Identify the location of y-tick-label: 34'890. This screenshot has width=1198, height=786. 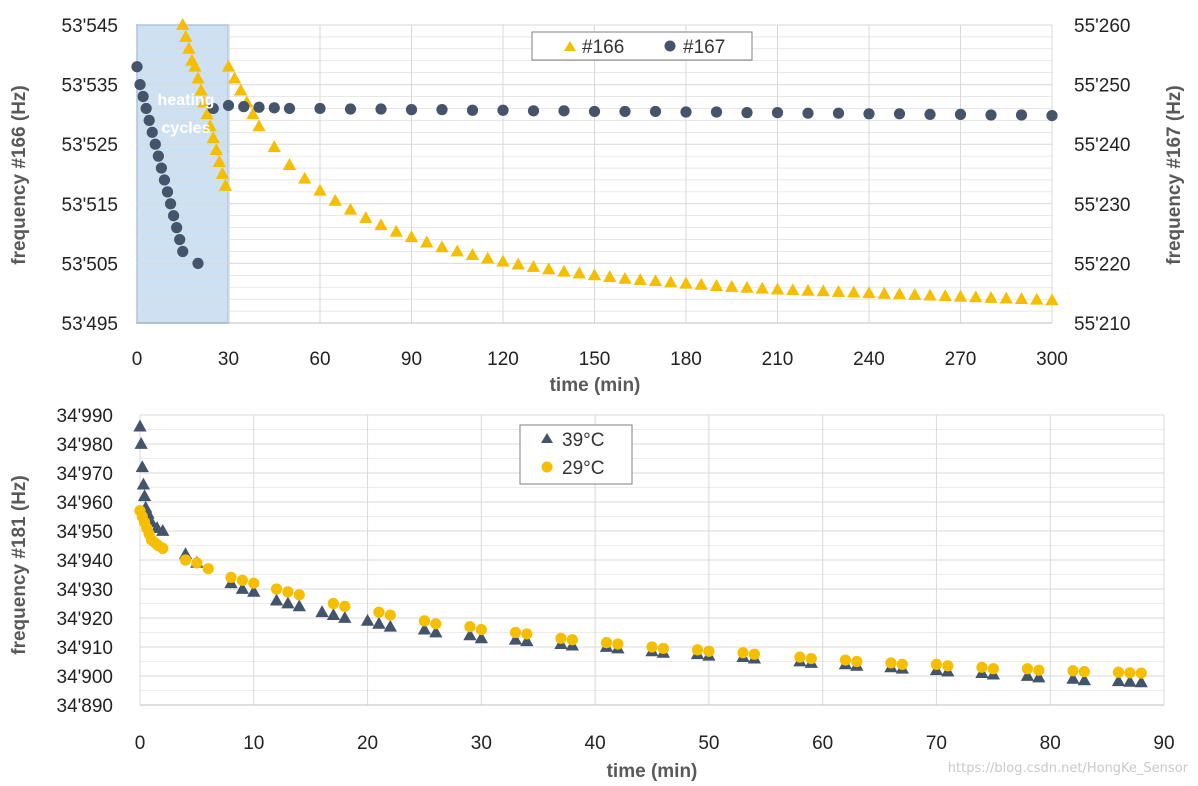
(85, 706).